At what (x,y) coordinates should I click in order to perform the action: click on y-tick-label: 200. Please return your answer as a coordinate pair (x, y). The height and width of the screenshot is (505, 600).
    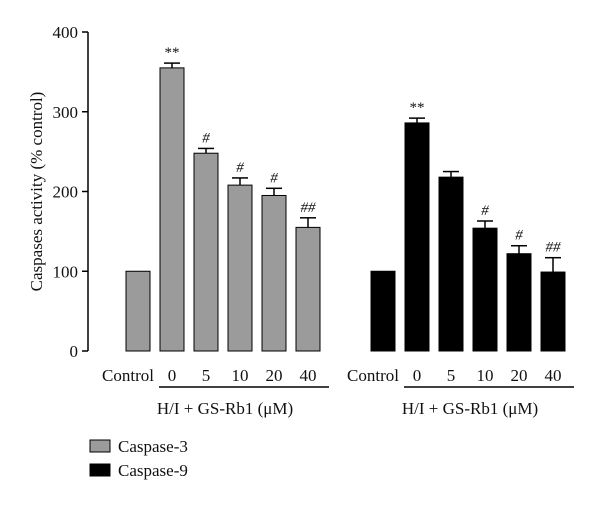
    Looking at the image, I should click on (66, 192).